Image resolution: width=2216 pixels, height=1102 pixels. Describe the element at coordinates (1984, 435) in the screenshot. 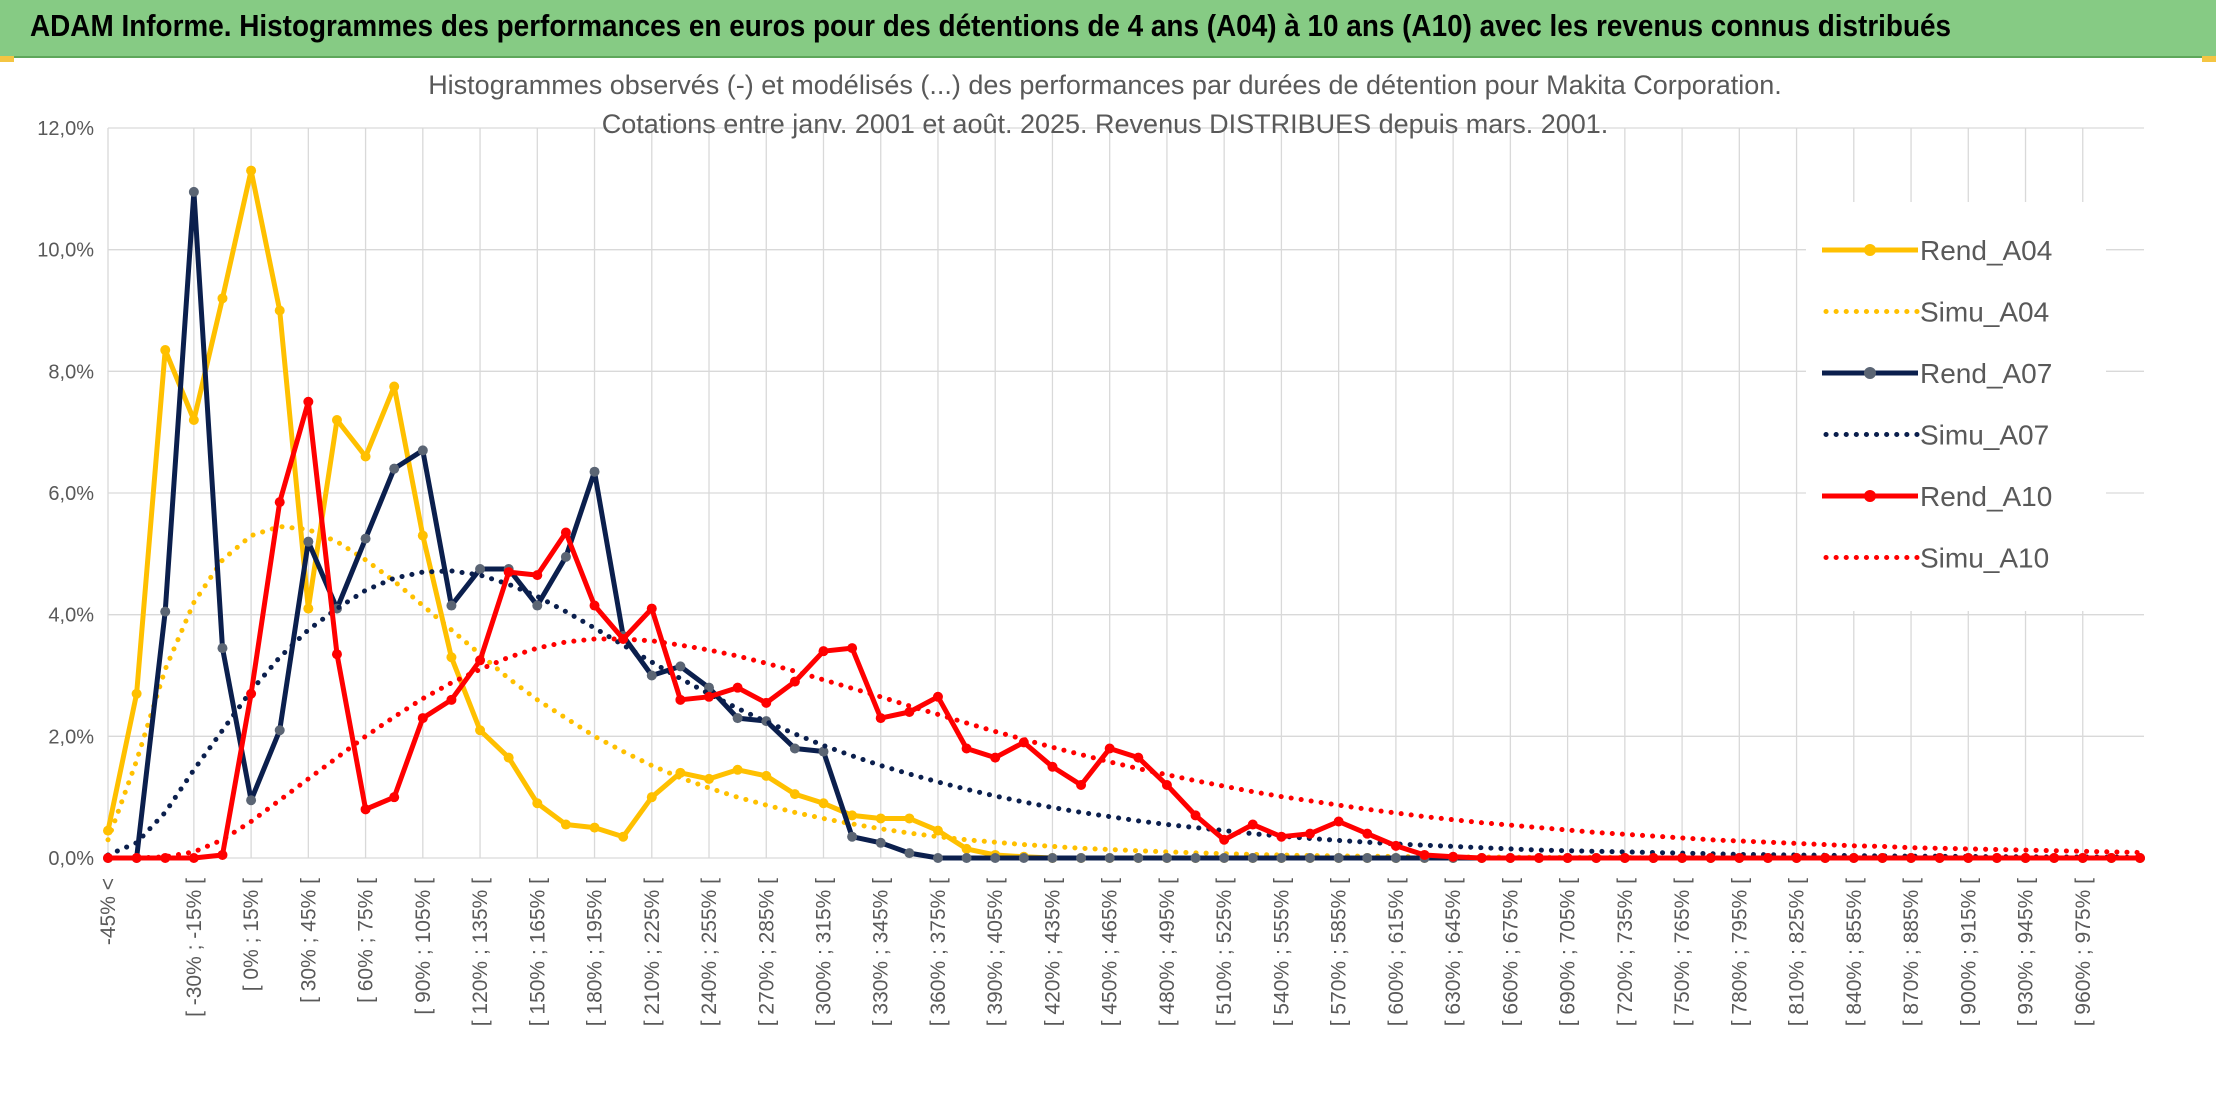

I see `legend-label: Simu_A07` at that location.